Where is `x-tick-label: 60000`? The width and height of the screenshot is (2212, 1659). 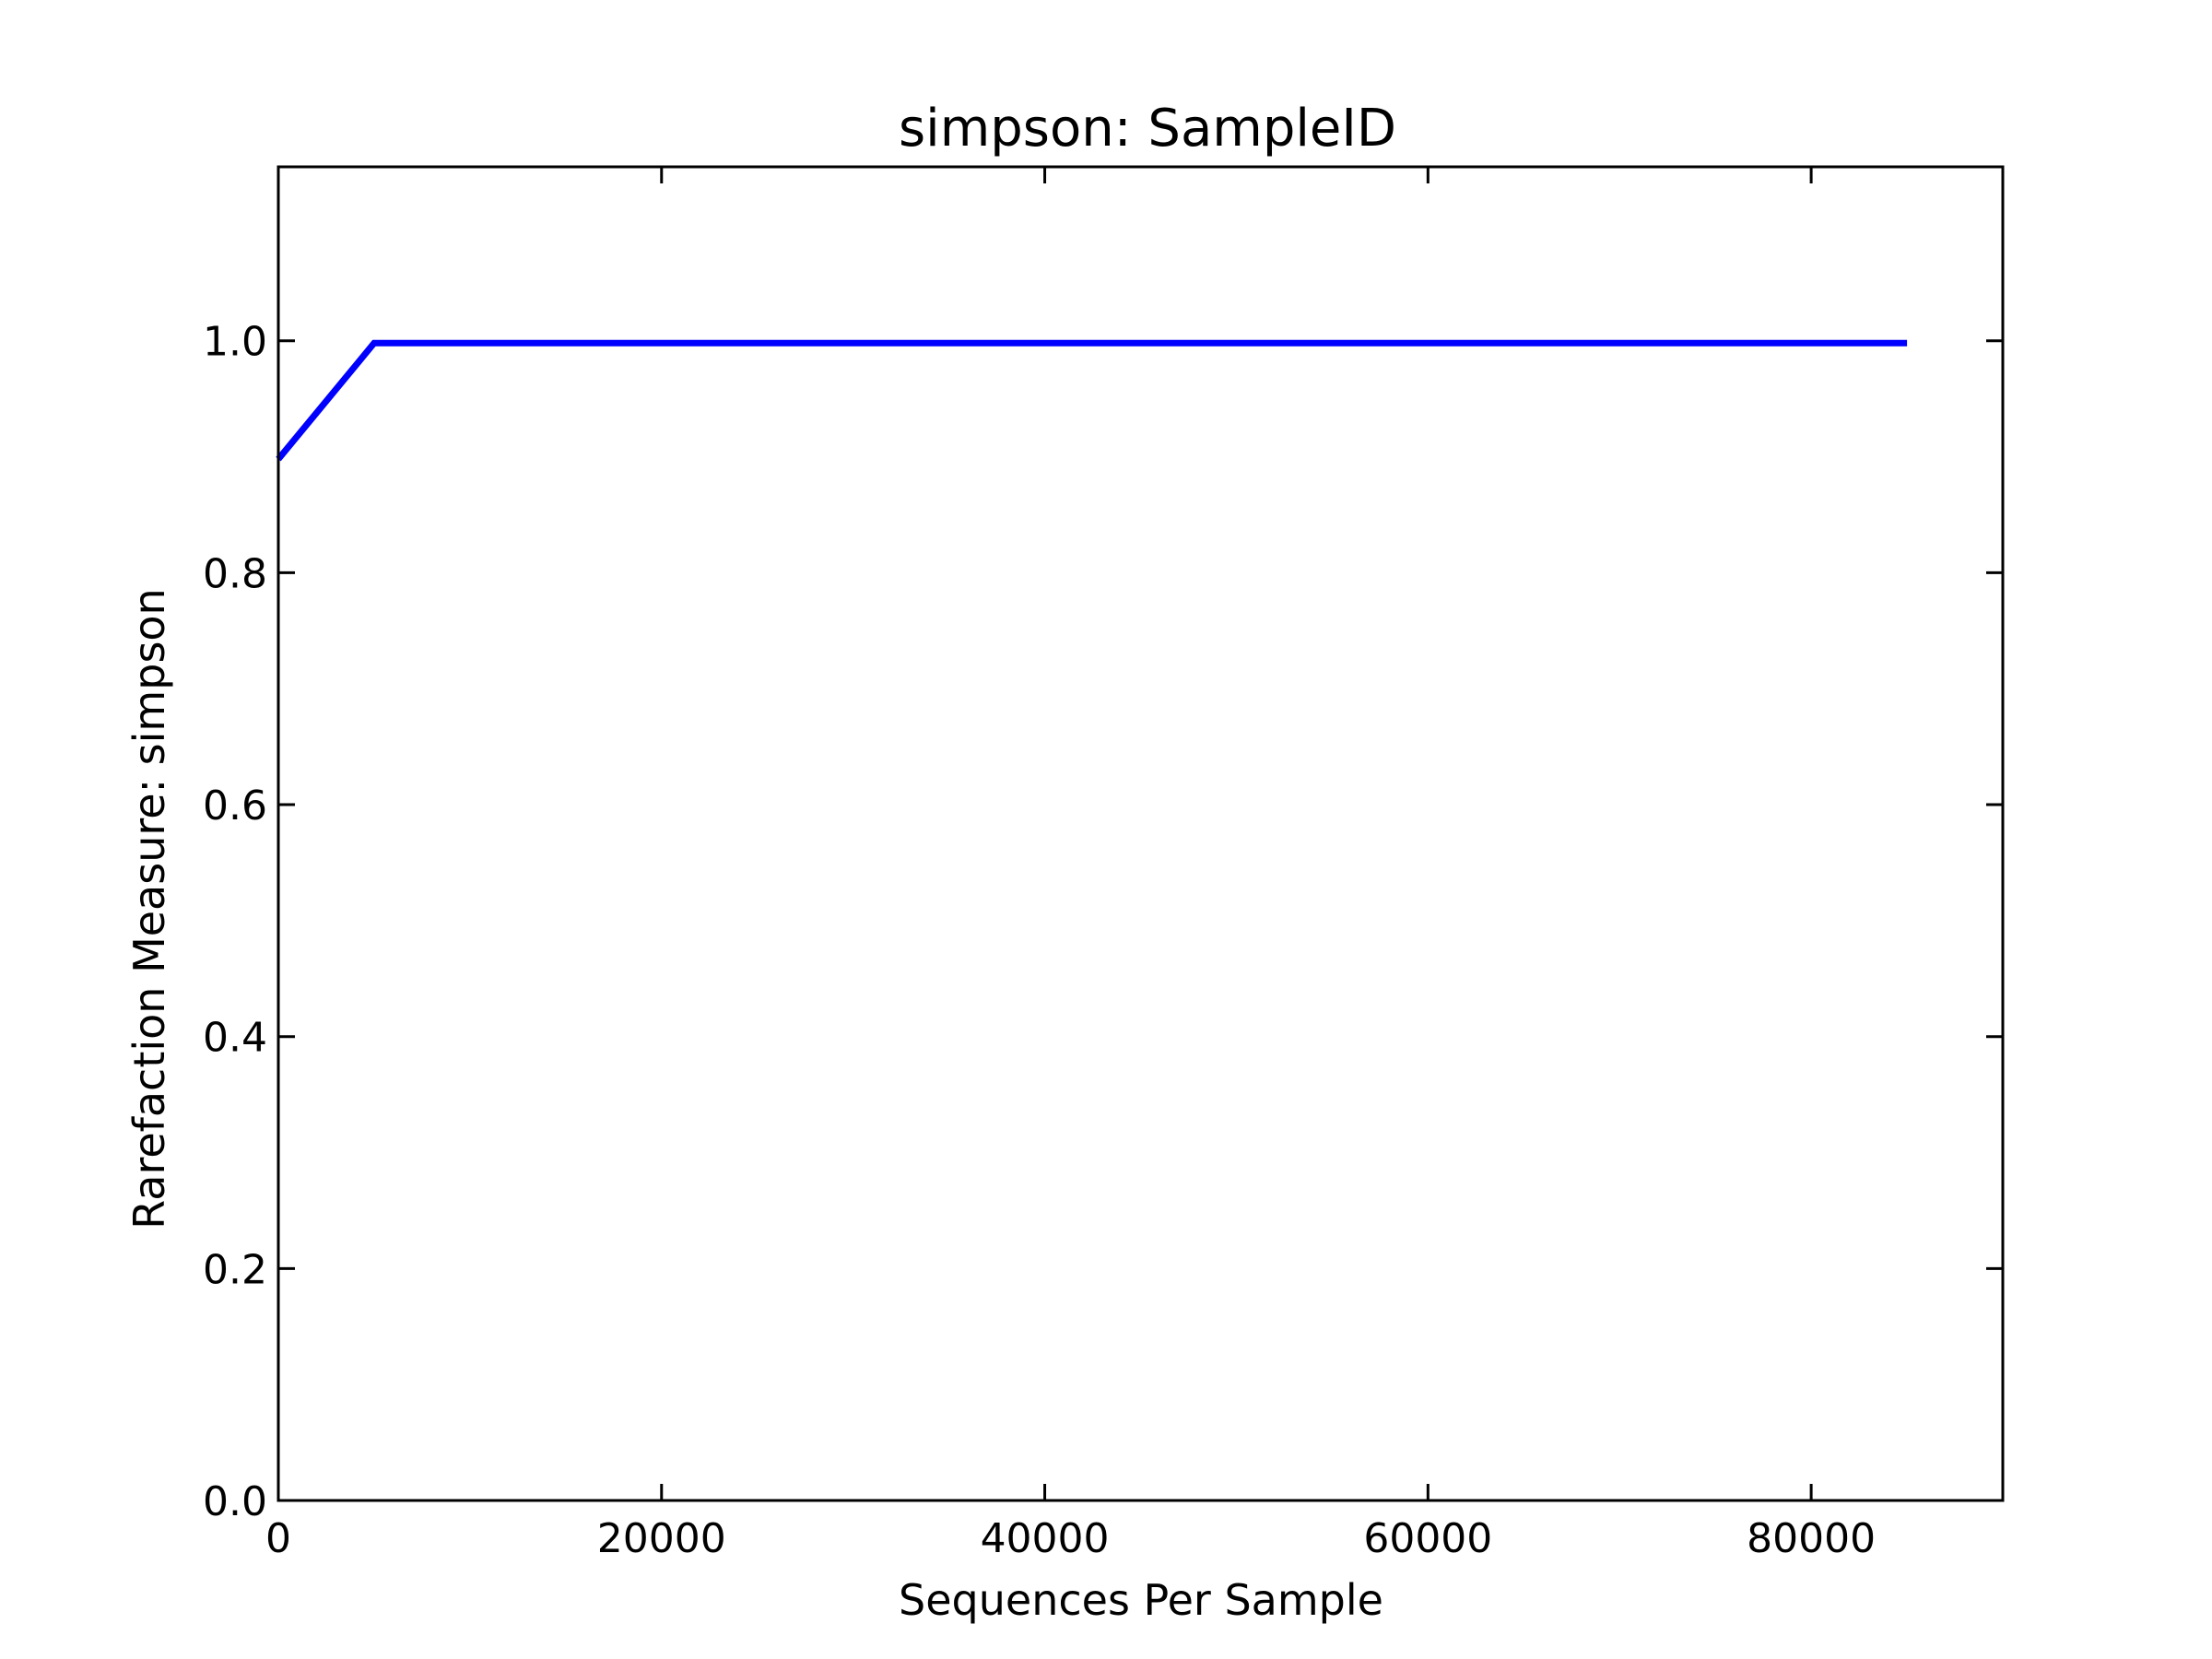
x-tick-label: 60000 is located at coordinates (1427, 1538).